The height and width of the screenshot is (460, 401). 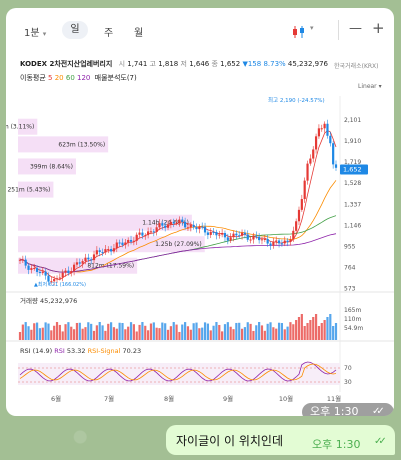 I want to click on ma5-label: 5, so click(x=50, y=78).